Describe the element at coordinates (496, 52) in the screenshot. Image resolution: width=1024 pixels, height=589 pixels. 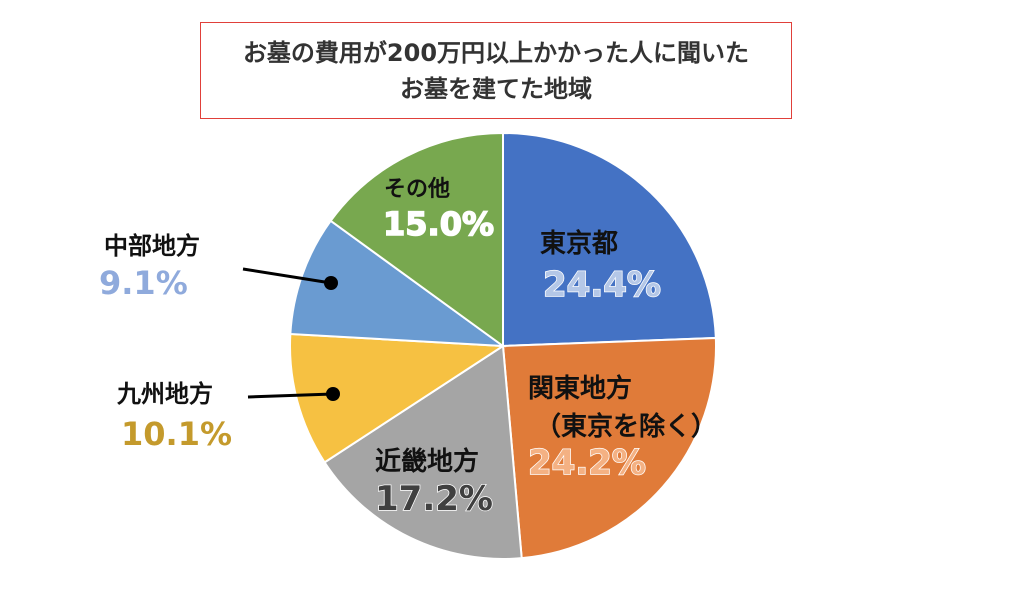
I see `chart-title-line1: お墓の費用が200万円以上かかった人に聞いた` at that location.